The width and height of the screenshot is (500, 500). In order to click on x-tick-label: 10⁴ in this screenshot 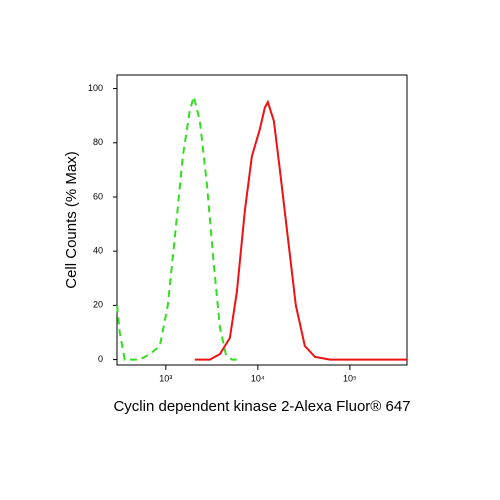, I will do `click(258, 378)`.